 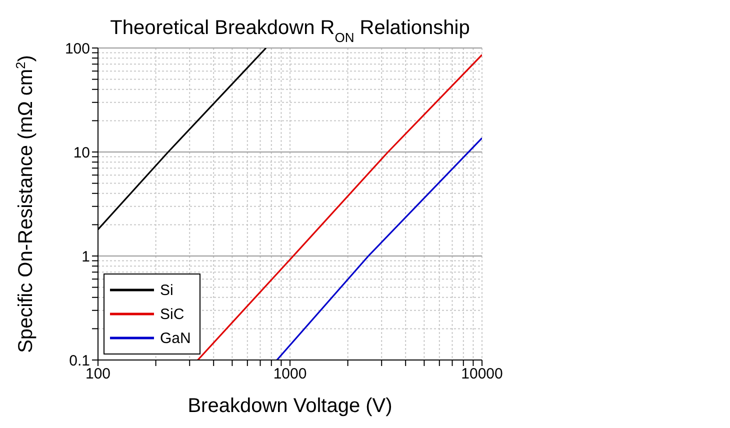 I want to click on legend-label: Si, so click(x=167, y=290).